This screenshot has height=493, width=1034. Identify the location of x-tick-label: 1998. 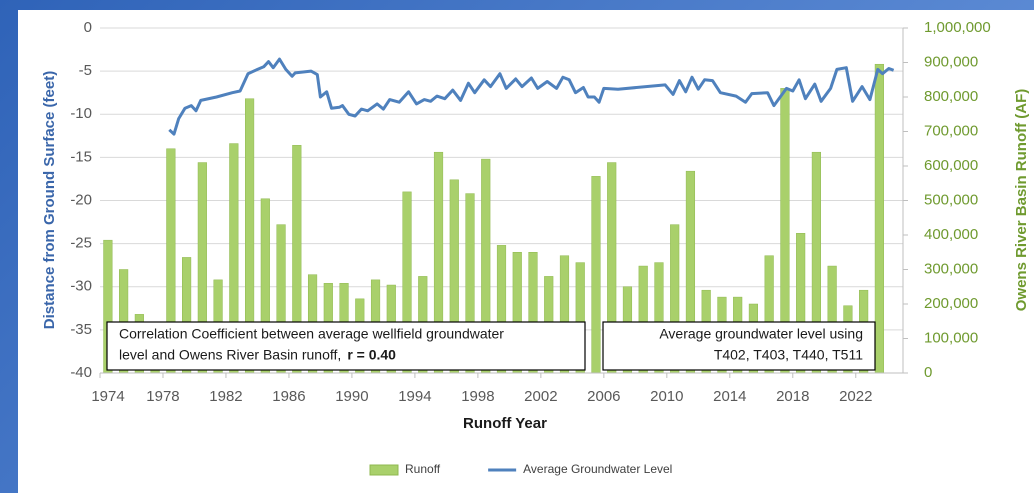
(477, 396).